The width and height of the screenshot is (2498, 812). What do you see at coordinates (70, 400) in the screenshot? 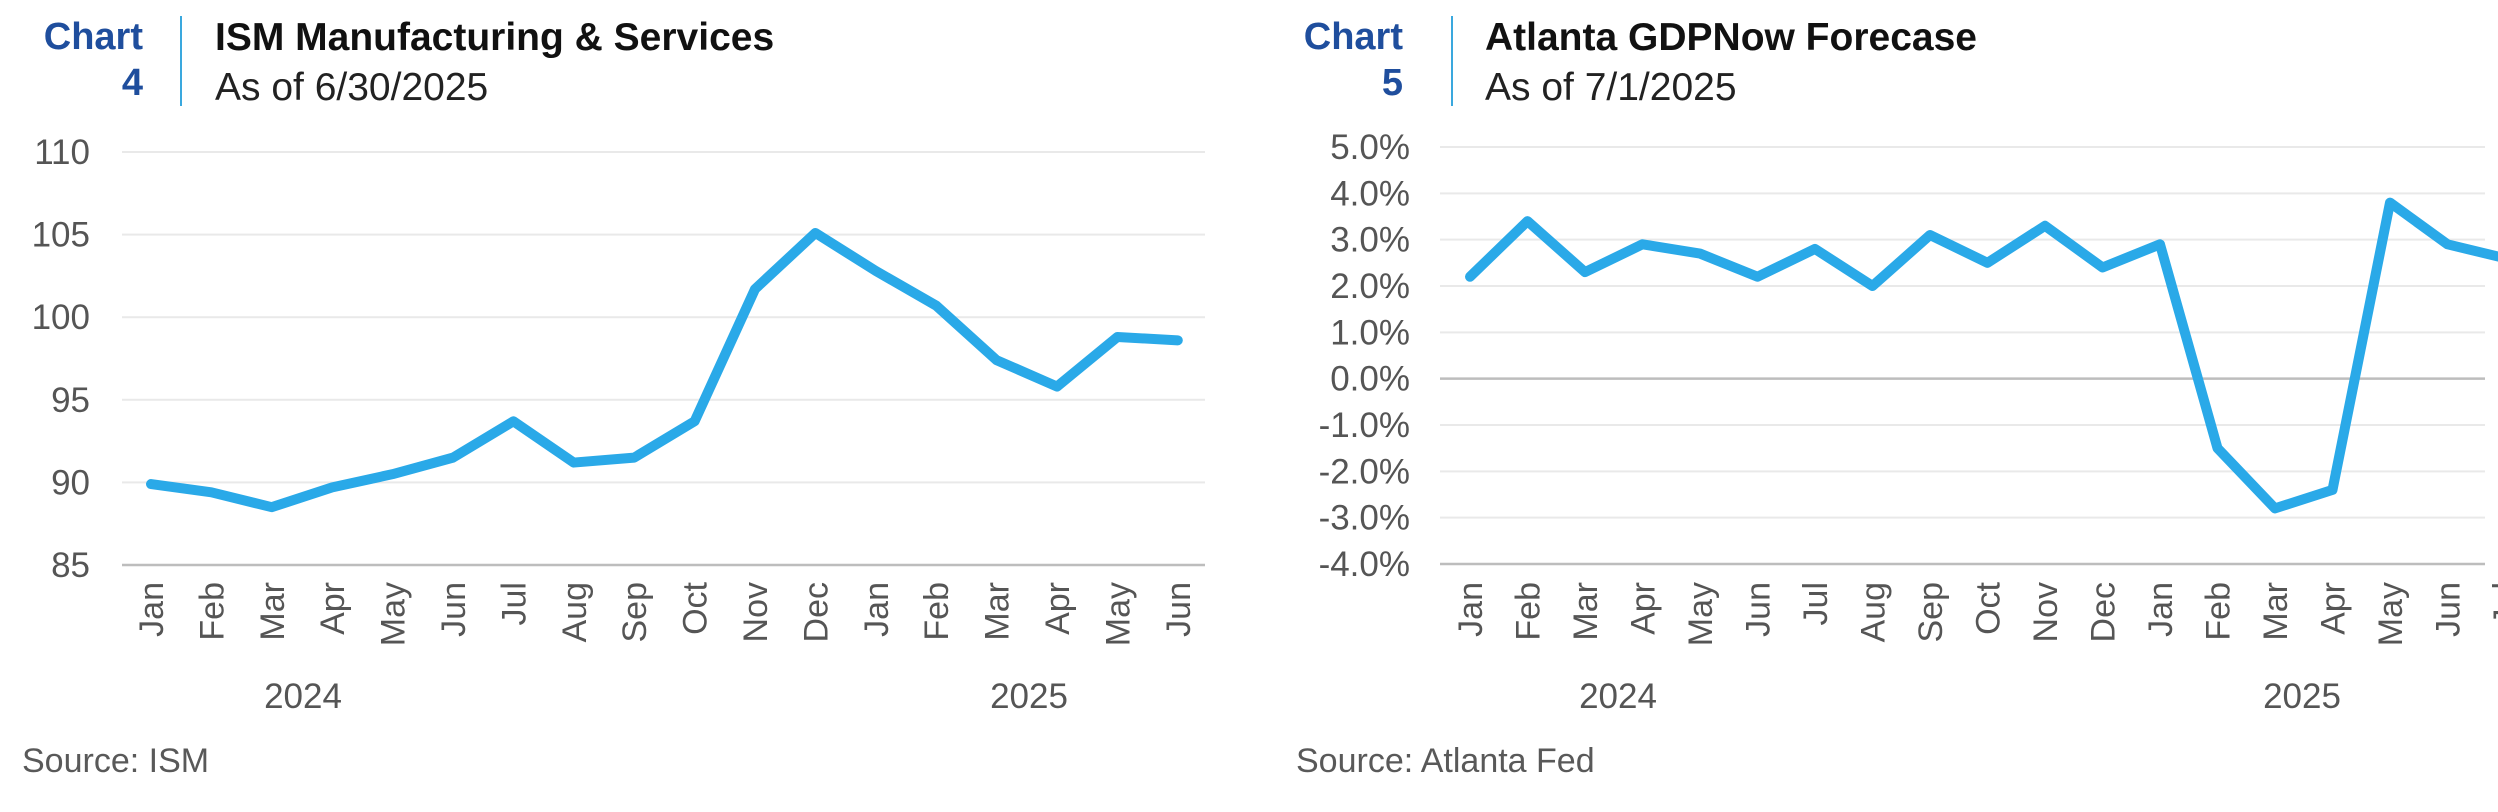
I see `y-tick-label: 95` at bounding box center [70, 400].